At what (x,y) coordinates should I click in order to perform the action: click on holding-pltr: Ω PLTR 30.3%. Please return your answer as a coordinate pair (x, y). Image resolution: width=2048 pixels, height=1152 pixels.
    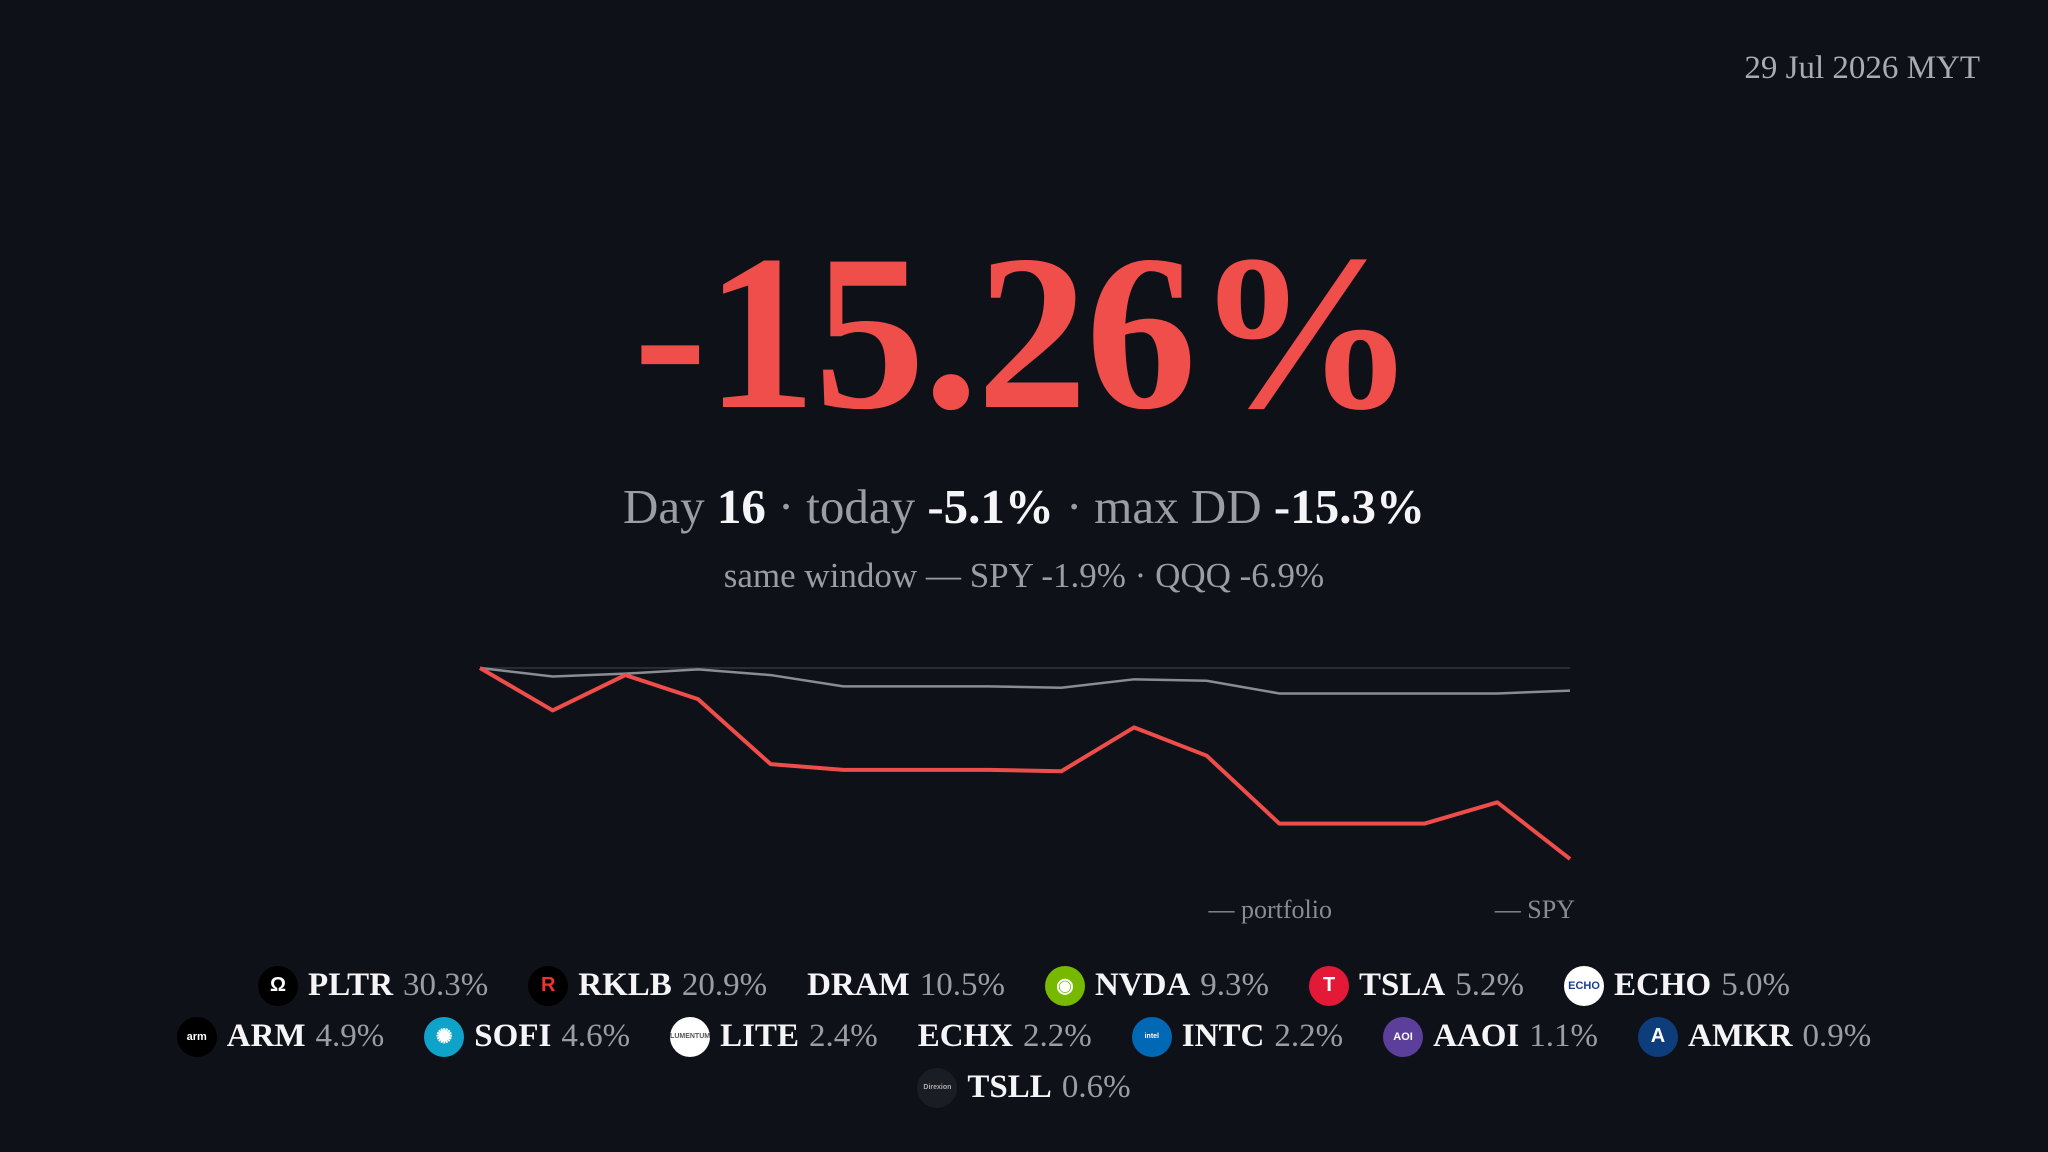
    Looking at the image, I should click on (373, 985).